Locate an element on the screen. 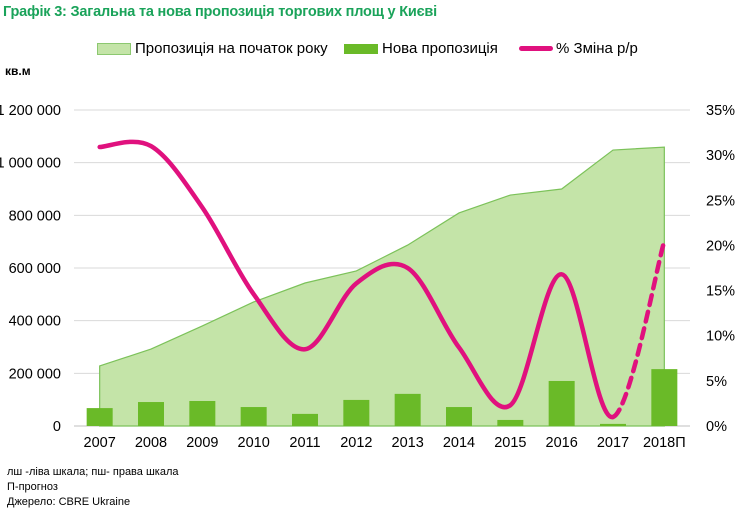  legend-item-change: % Зміна р/р is located at coordinates (578, 48).